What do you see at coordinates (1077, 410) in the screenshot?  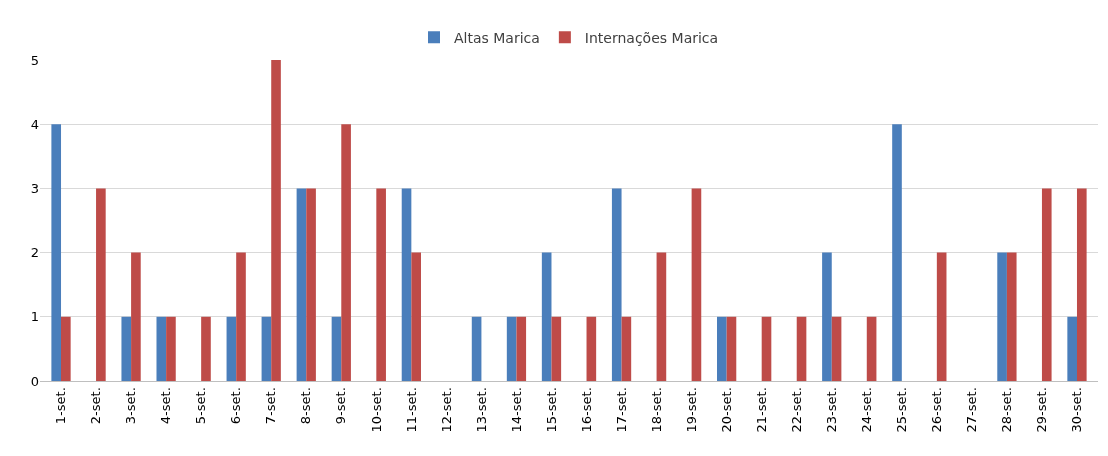 I see `x-tick-label: 30-set.` at bounding box center [1077, 410].